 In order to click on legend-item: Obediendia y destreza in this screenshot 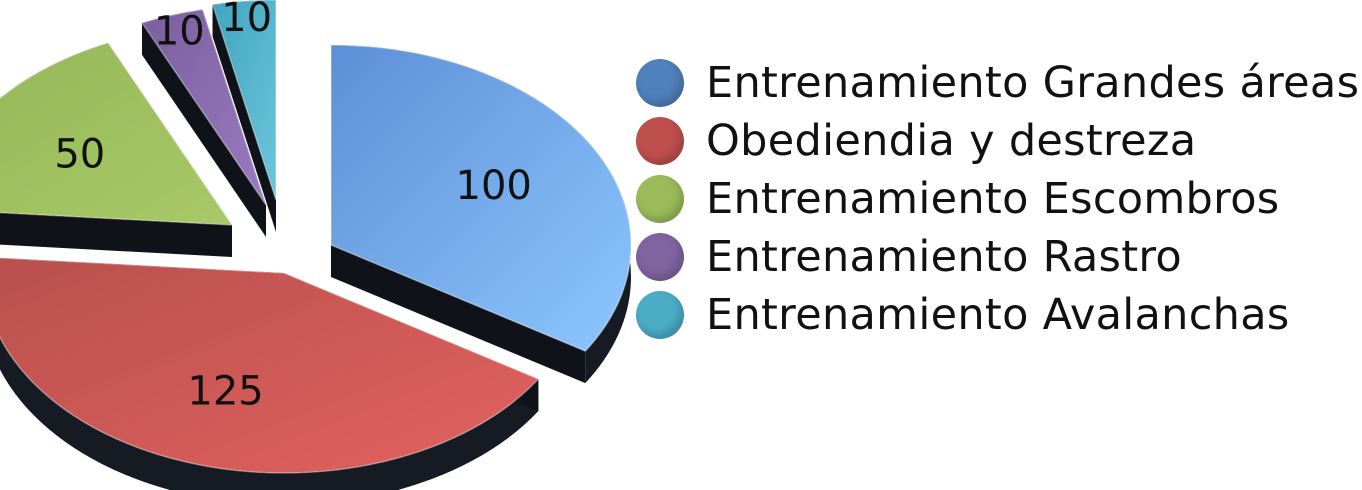, I will do `click(997, 141)`.